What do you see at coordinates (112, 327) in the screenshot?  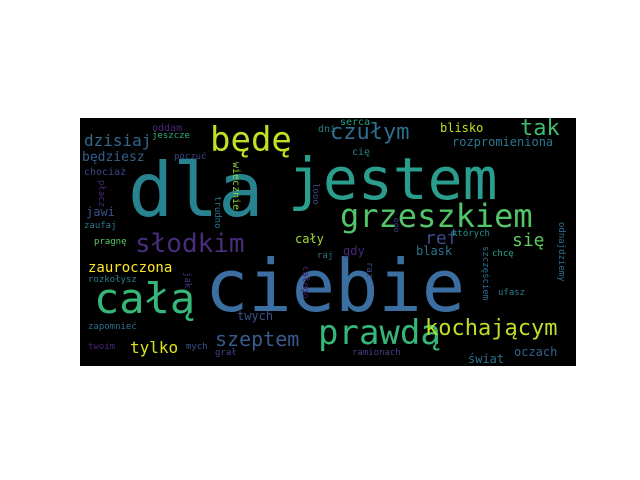 I see `word-35: zapomnieć` at bounding box center [112, 327].